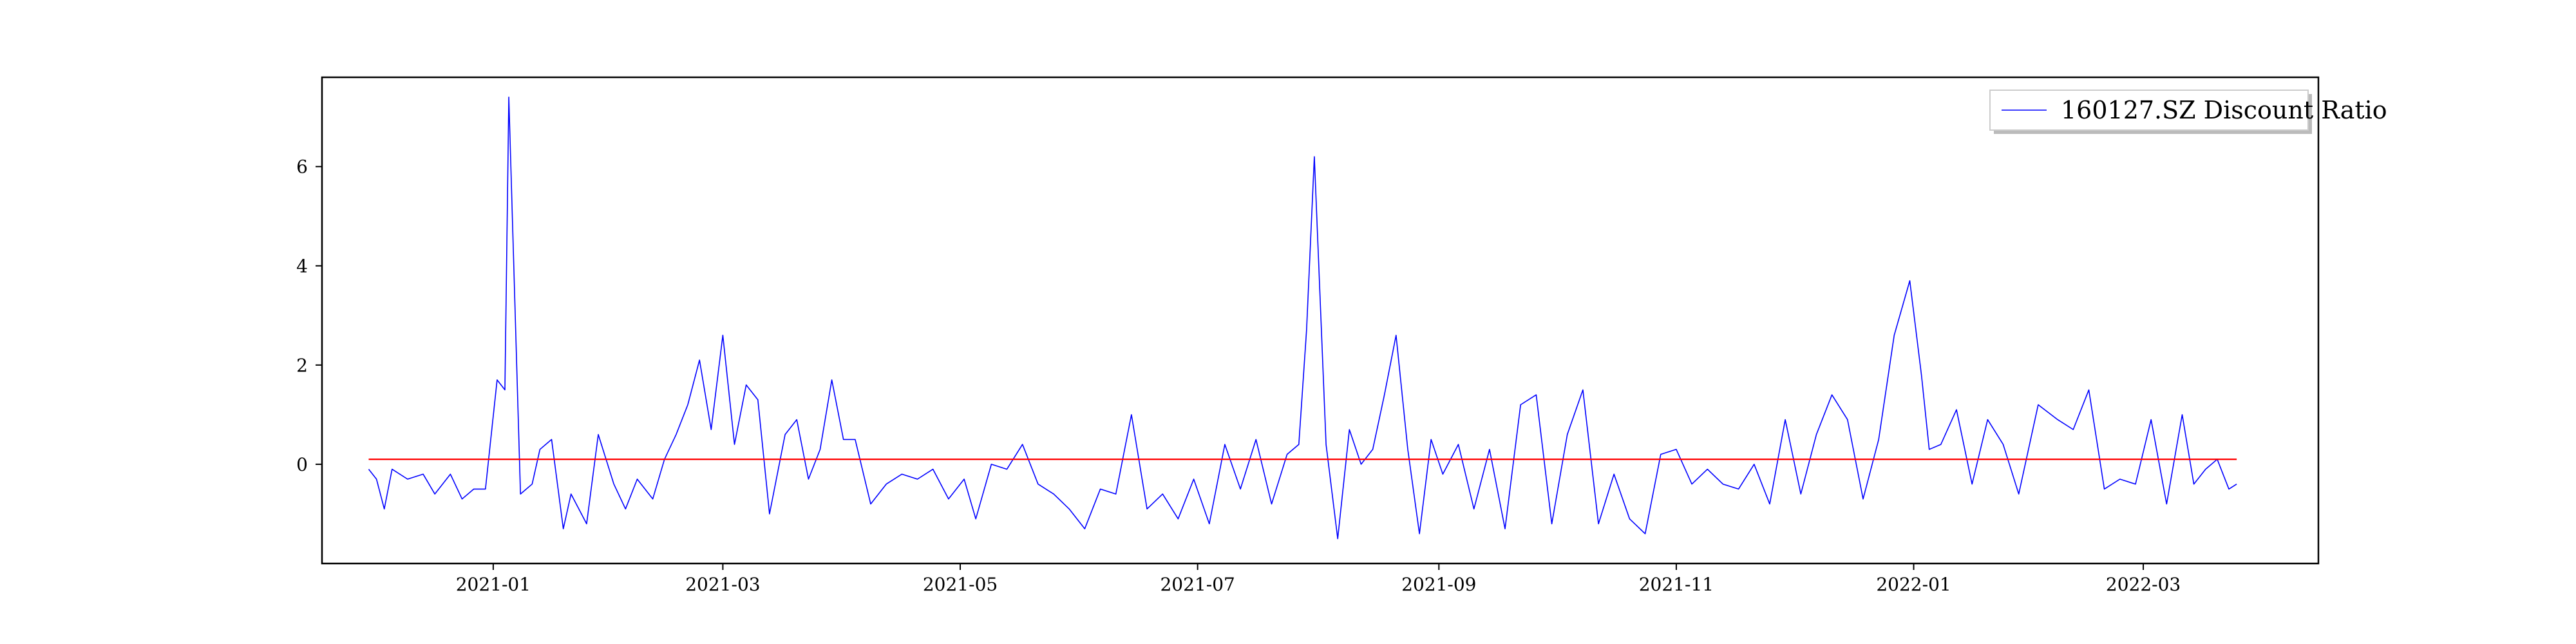 The height and width of the screenshot is (644, 2576). I want to click on y-tick-label: 2, so click(302, 366).